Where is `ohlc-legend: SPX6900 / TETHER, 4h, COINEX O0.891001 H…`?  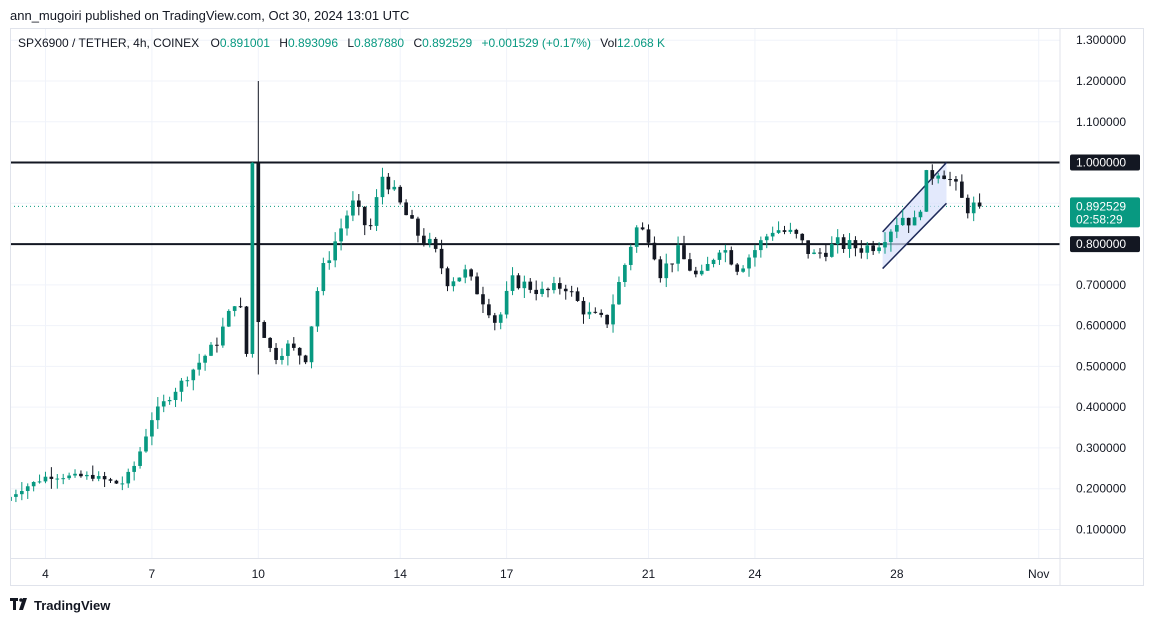 ohlc-legend: SPX6900 / TETHER, 4h, COINEX O0.891001 H… is located at coordinates (341, 43).